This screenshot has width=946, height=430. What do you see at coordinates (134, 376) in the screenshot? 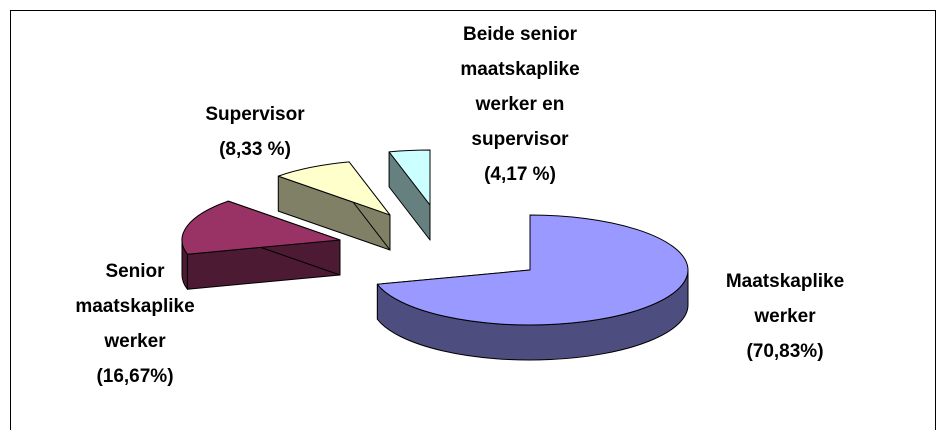
I see `slice-value-label: (16,67%)` at bounding box center [134, 376].